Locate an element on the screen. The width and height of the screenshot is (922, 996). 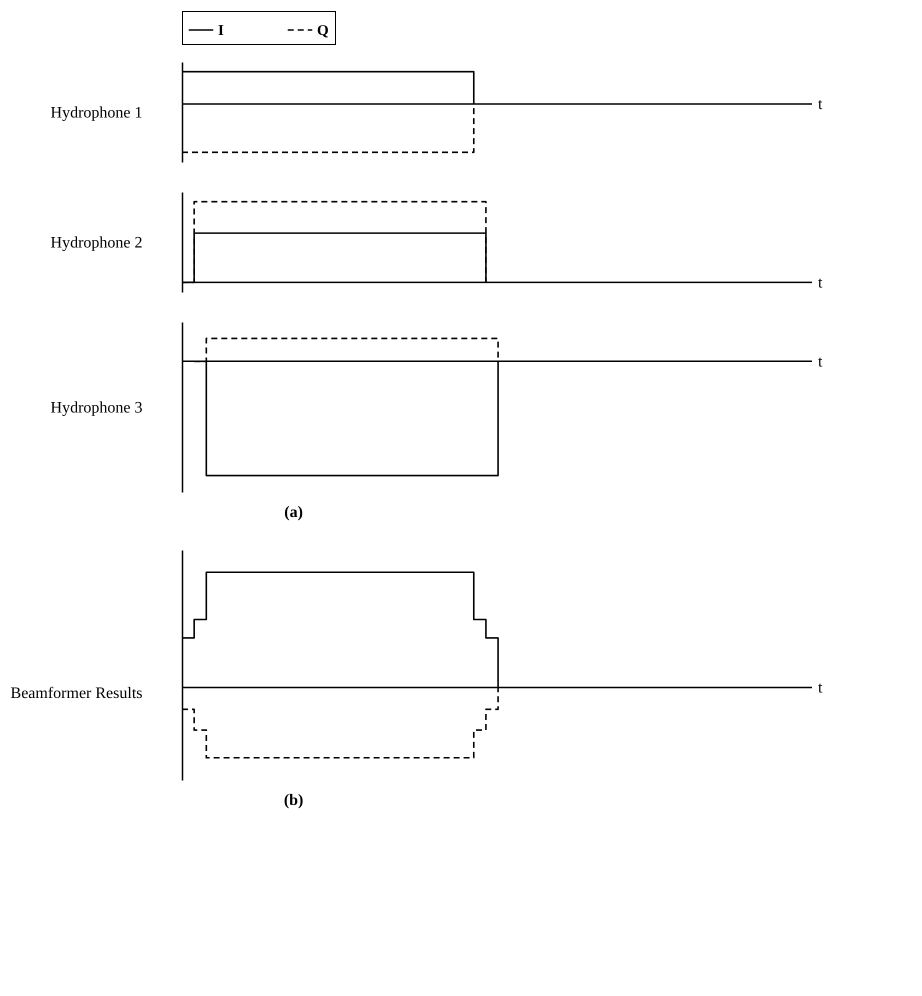
y-axis-title: Beamformer Results is located at coordinates (76, 693).